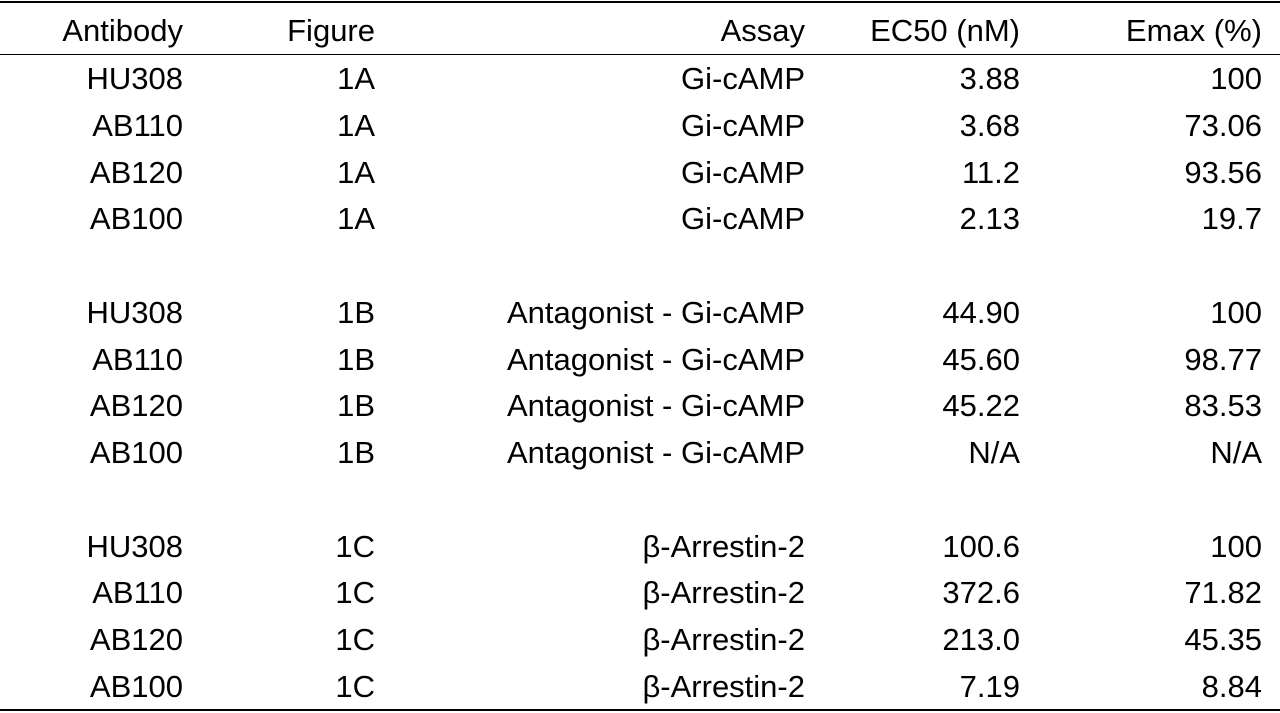  What do you see at coordinates (1223, 359) in the screenshot?
I see `emax-cell: 98.77` at bounding box center [1223, 359].